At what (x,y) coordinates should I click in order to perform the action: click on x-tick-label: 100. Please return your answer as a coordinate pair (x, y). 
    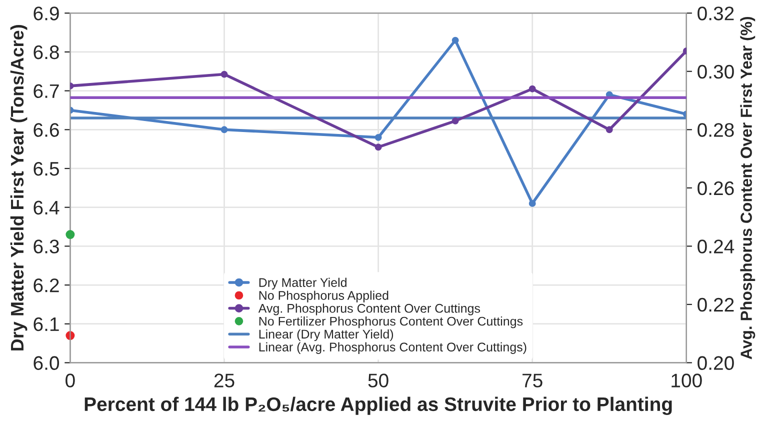
    Looking at the image, I should click on (687, 381).